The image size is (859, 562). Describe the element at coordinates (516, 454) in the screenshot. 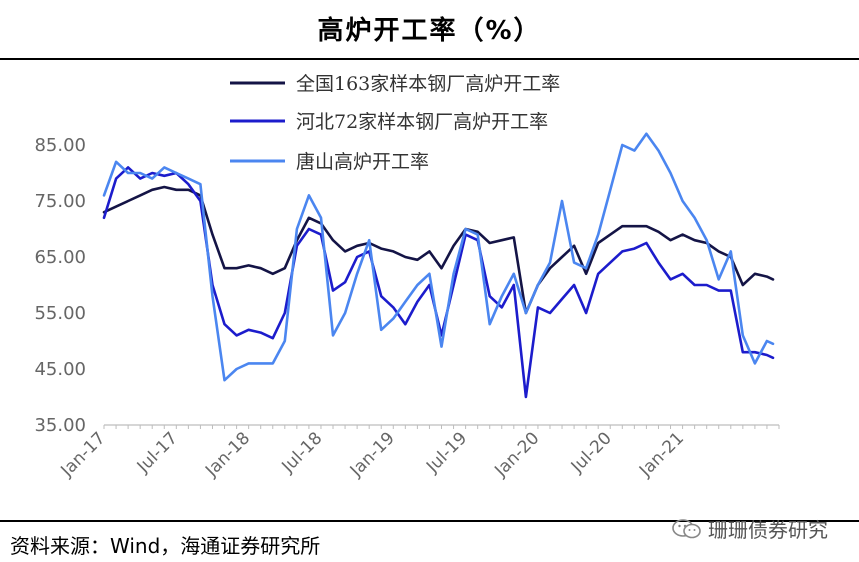

I see `x-tick-label: Jan-20` at that location.